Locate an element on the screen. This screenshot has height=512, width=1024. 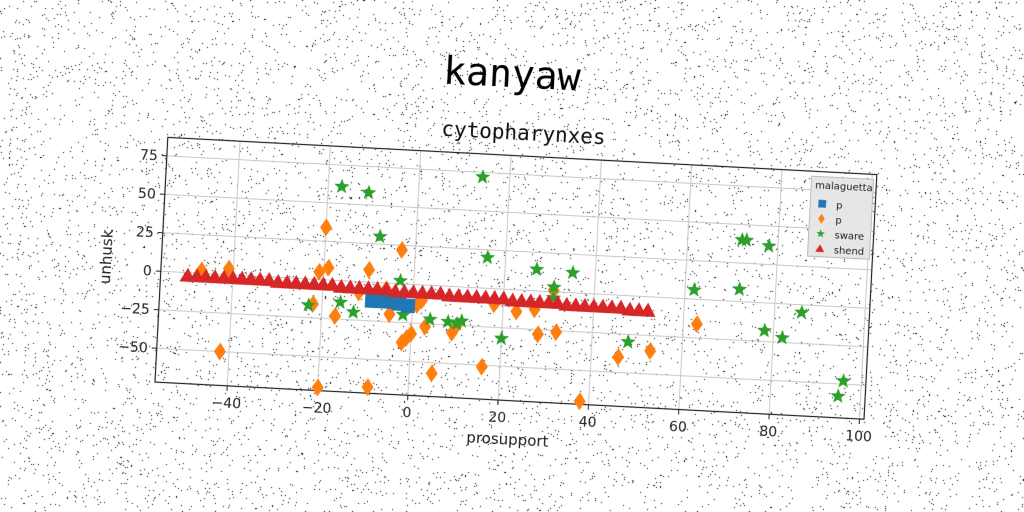
legend-box is located at coordinates (840, 217).